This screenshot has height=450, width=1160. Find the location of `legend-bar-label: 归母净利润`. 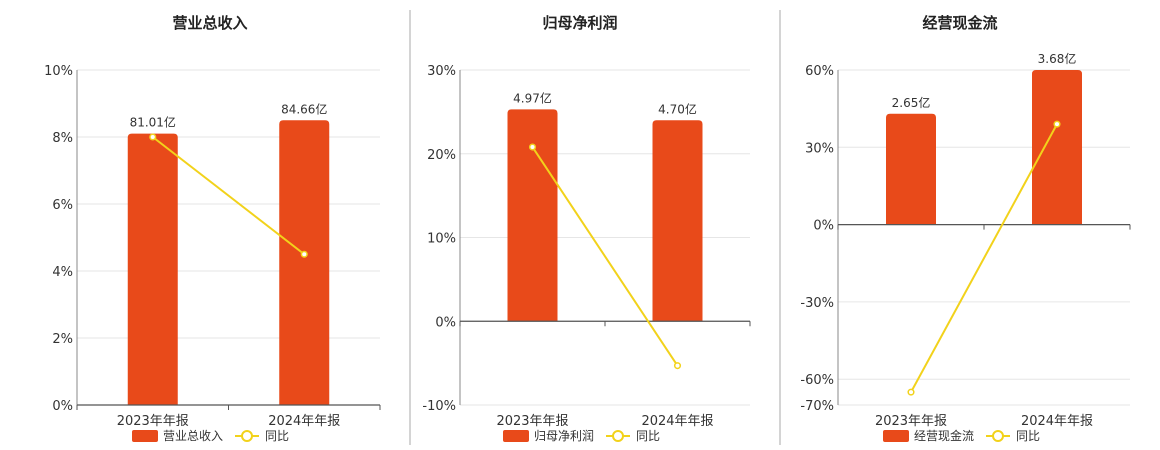

legend-bar-label: 归母净利润 is located at coordinates (564, 436).